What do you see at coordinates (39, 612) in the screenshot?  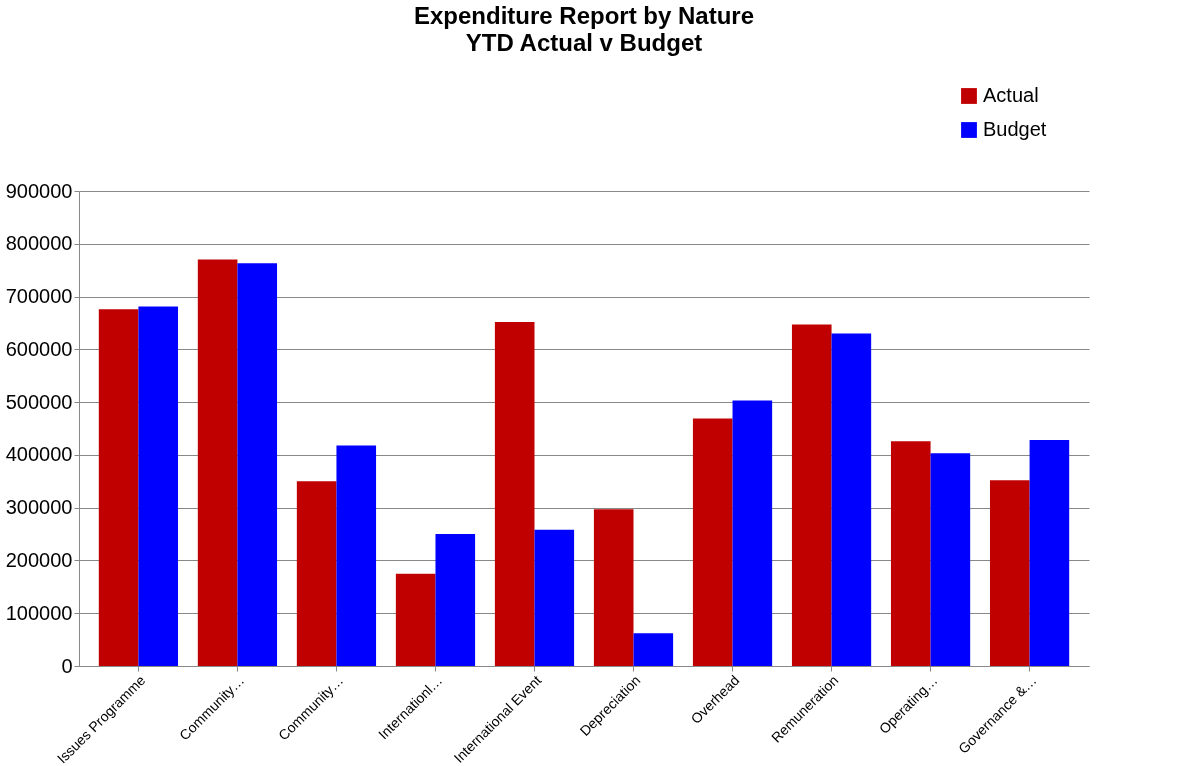 I see `y-tick-label: 100000` at bounding box center [39, 612].